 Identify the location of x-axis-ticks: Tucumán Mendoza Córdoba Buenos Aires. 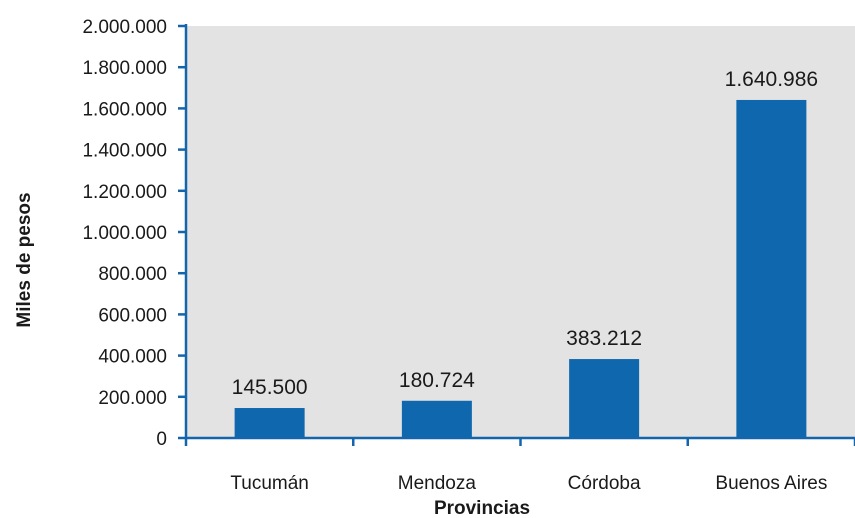
(542, 466).